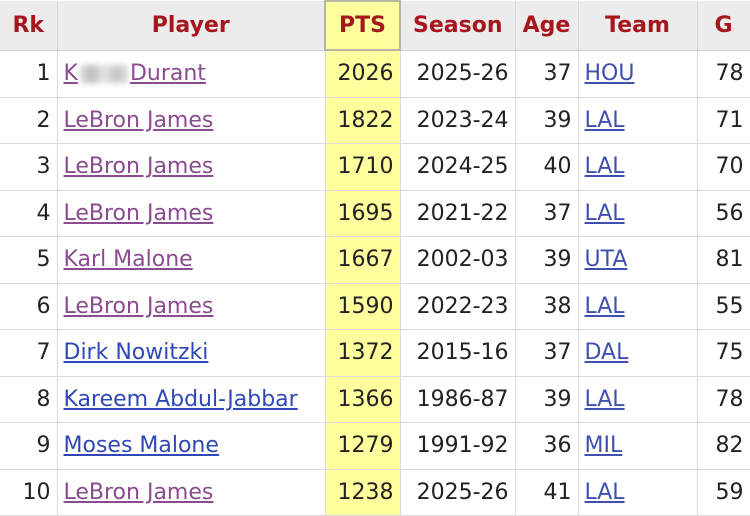  I want to click on points-cell: 1710, so click(363, 167).